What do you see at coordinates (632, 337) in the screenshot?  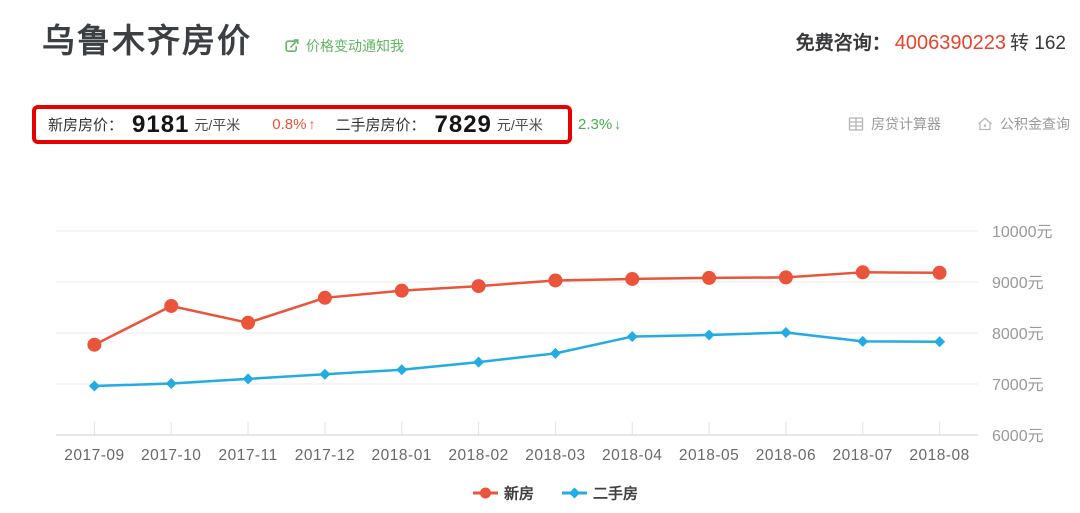 I see `data-point-二手房-2018-04` at bounding box center [632, 337].